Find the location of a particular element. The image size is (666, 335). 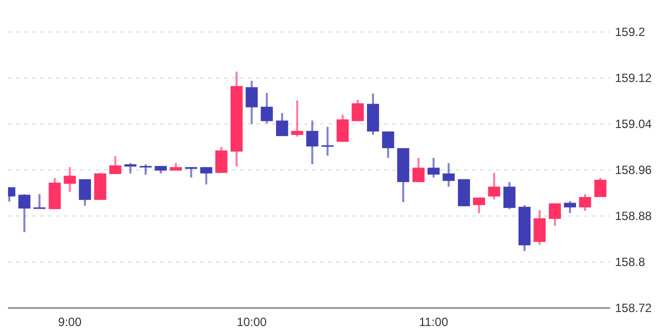

y-tick-label: 158.8 is located at coordinates (630, 262).